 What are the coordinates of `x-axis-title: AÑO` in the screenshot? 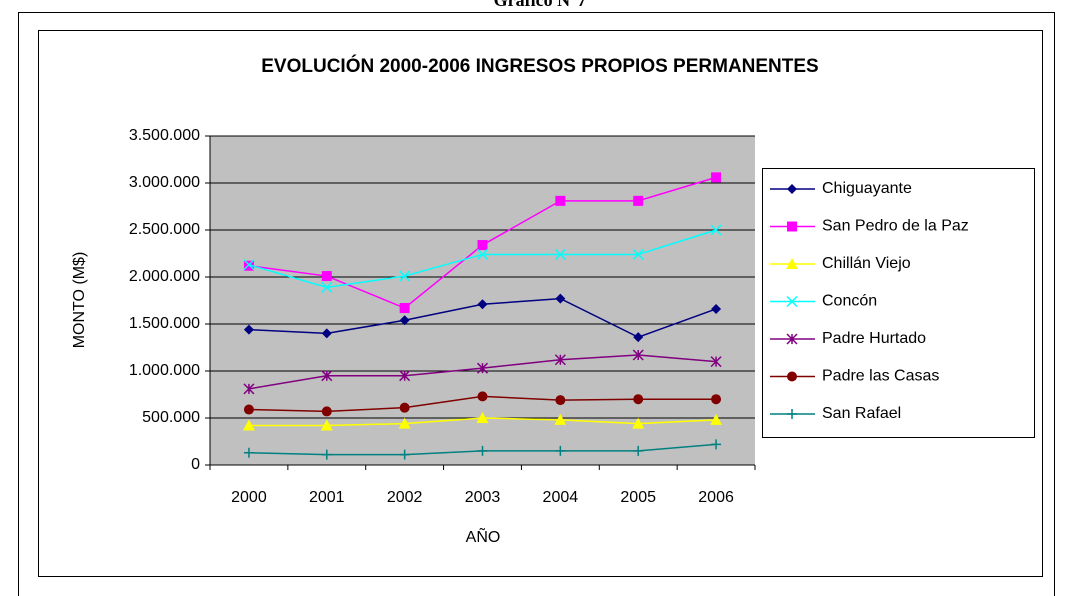 It's located at (483, 536).